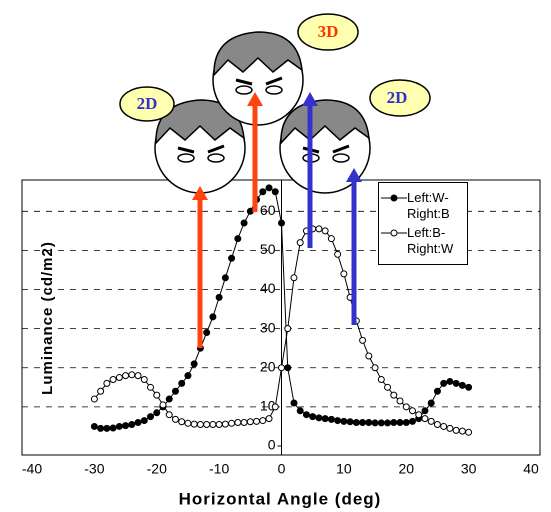  What do you see at coordinates (268, 288) in the screenshot?
I see `y-tick-label: 40` at bounding box center [268, 288].